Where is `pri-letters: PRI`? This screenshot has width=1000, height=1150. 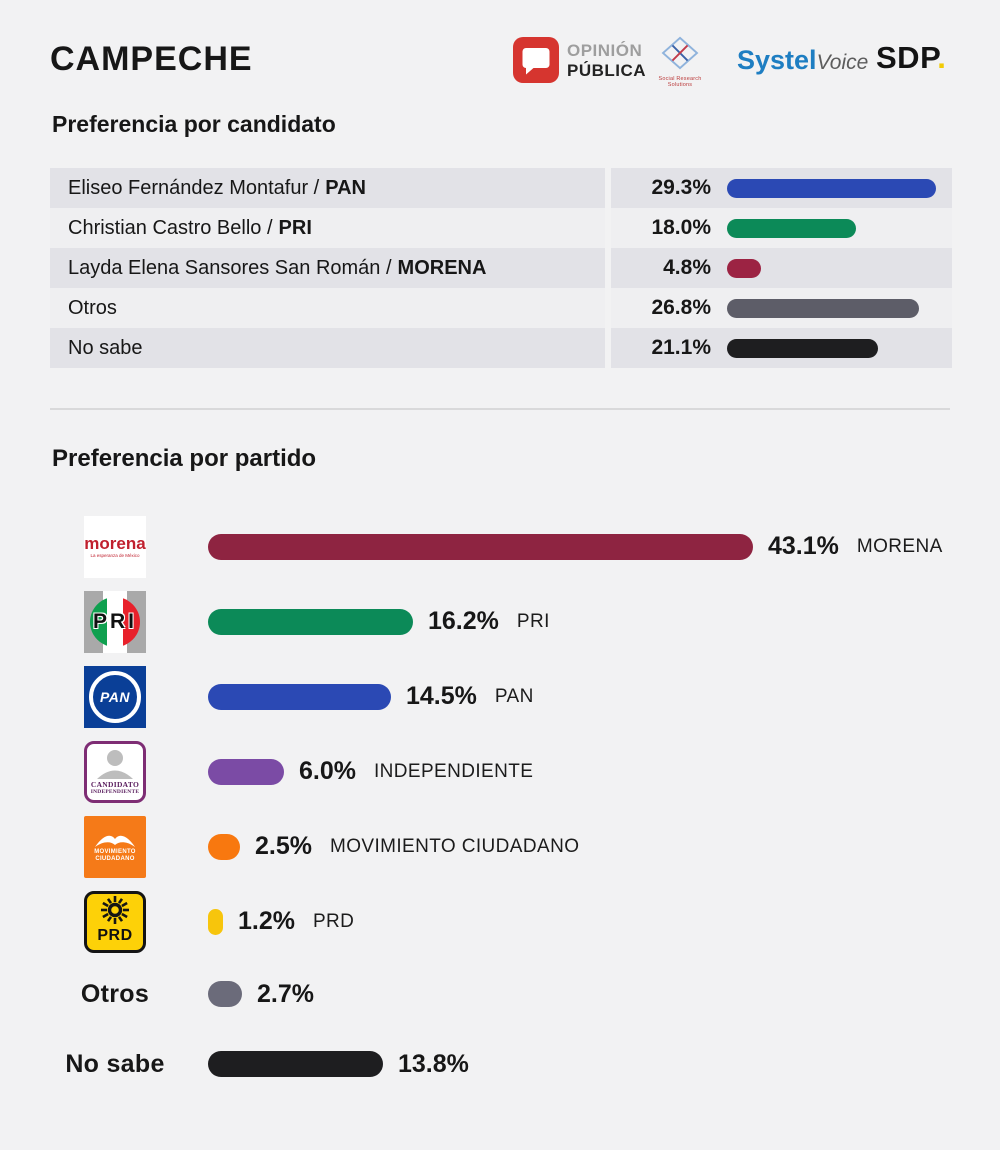
pri-letters: PRI is located at coordinates (114, 621).